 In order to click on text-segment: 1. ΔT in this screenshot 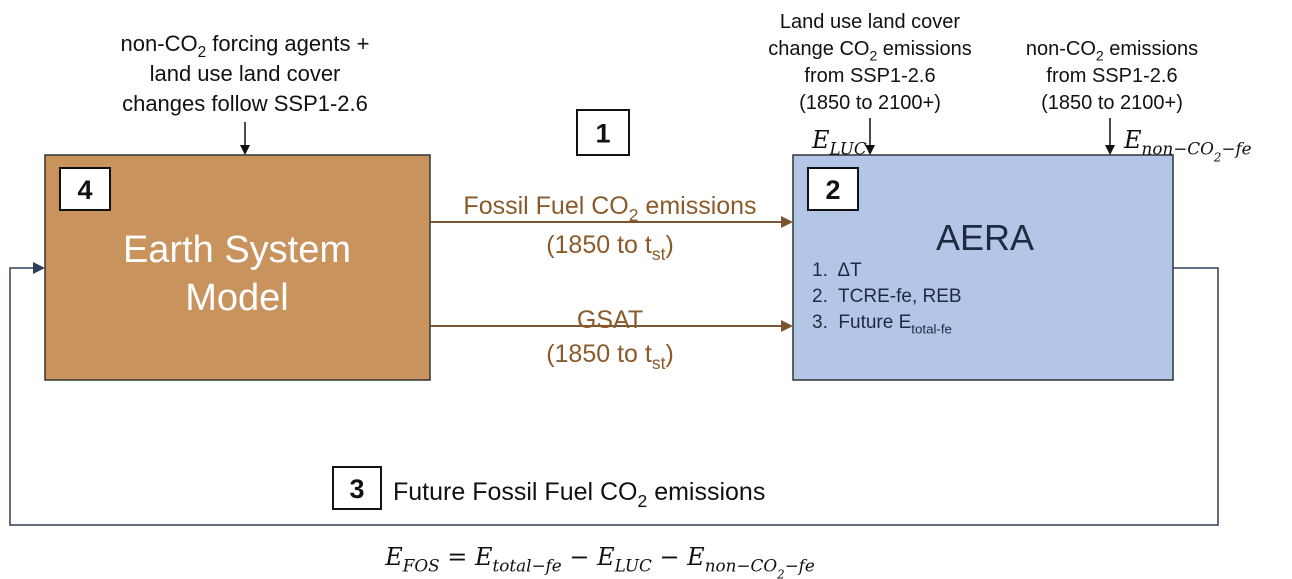, I will do `click(837, 270)`.